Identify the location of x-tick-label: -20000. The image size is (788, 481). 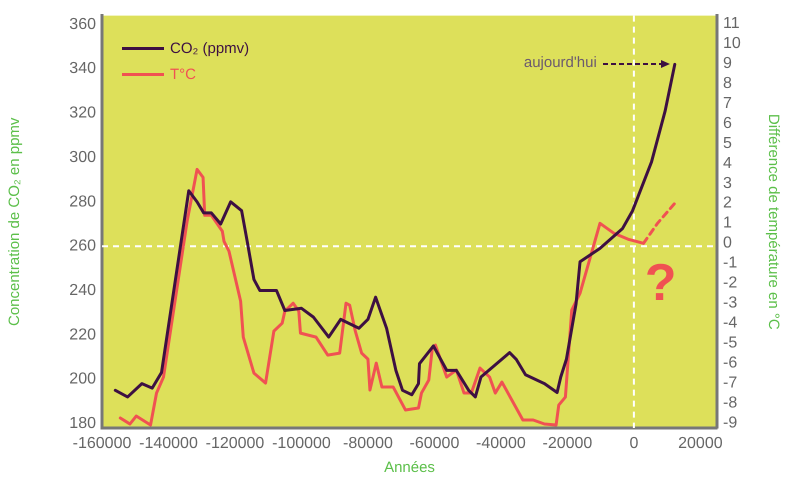
(567, 443).